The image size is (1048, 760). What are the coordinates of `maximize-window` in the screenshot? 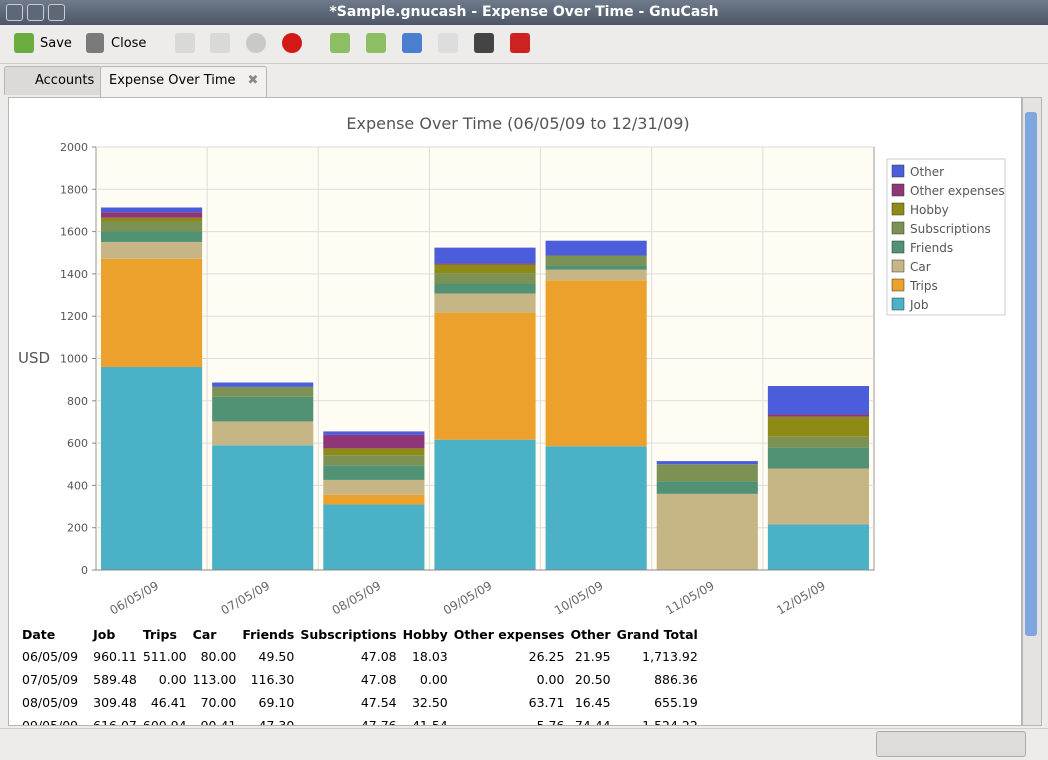 It's located at (56, 12).